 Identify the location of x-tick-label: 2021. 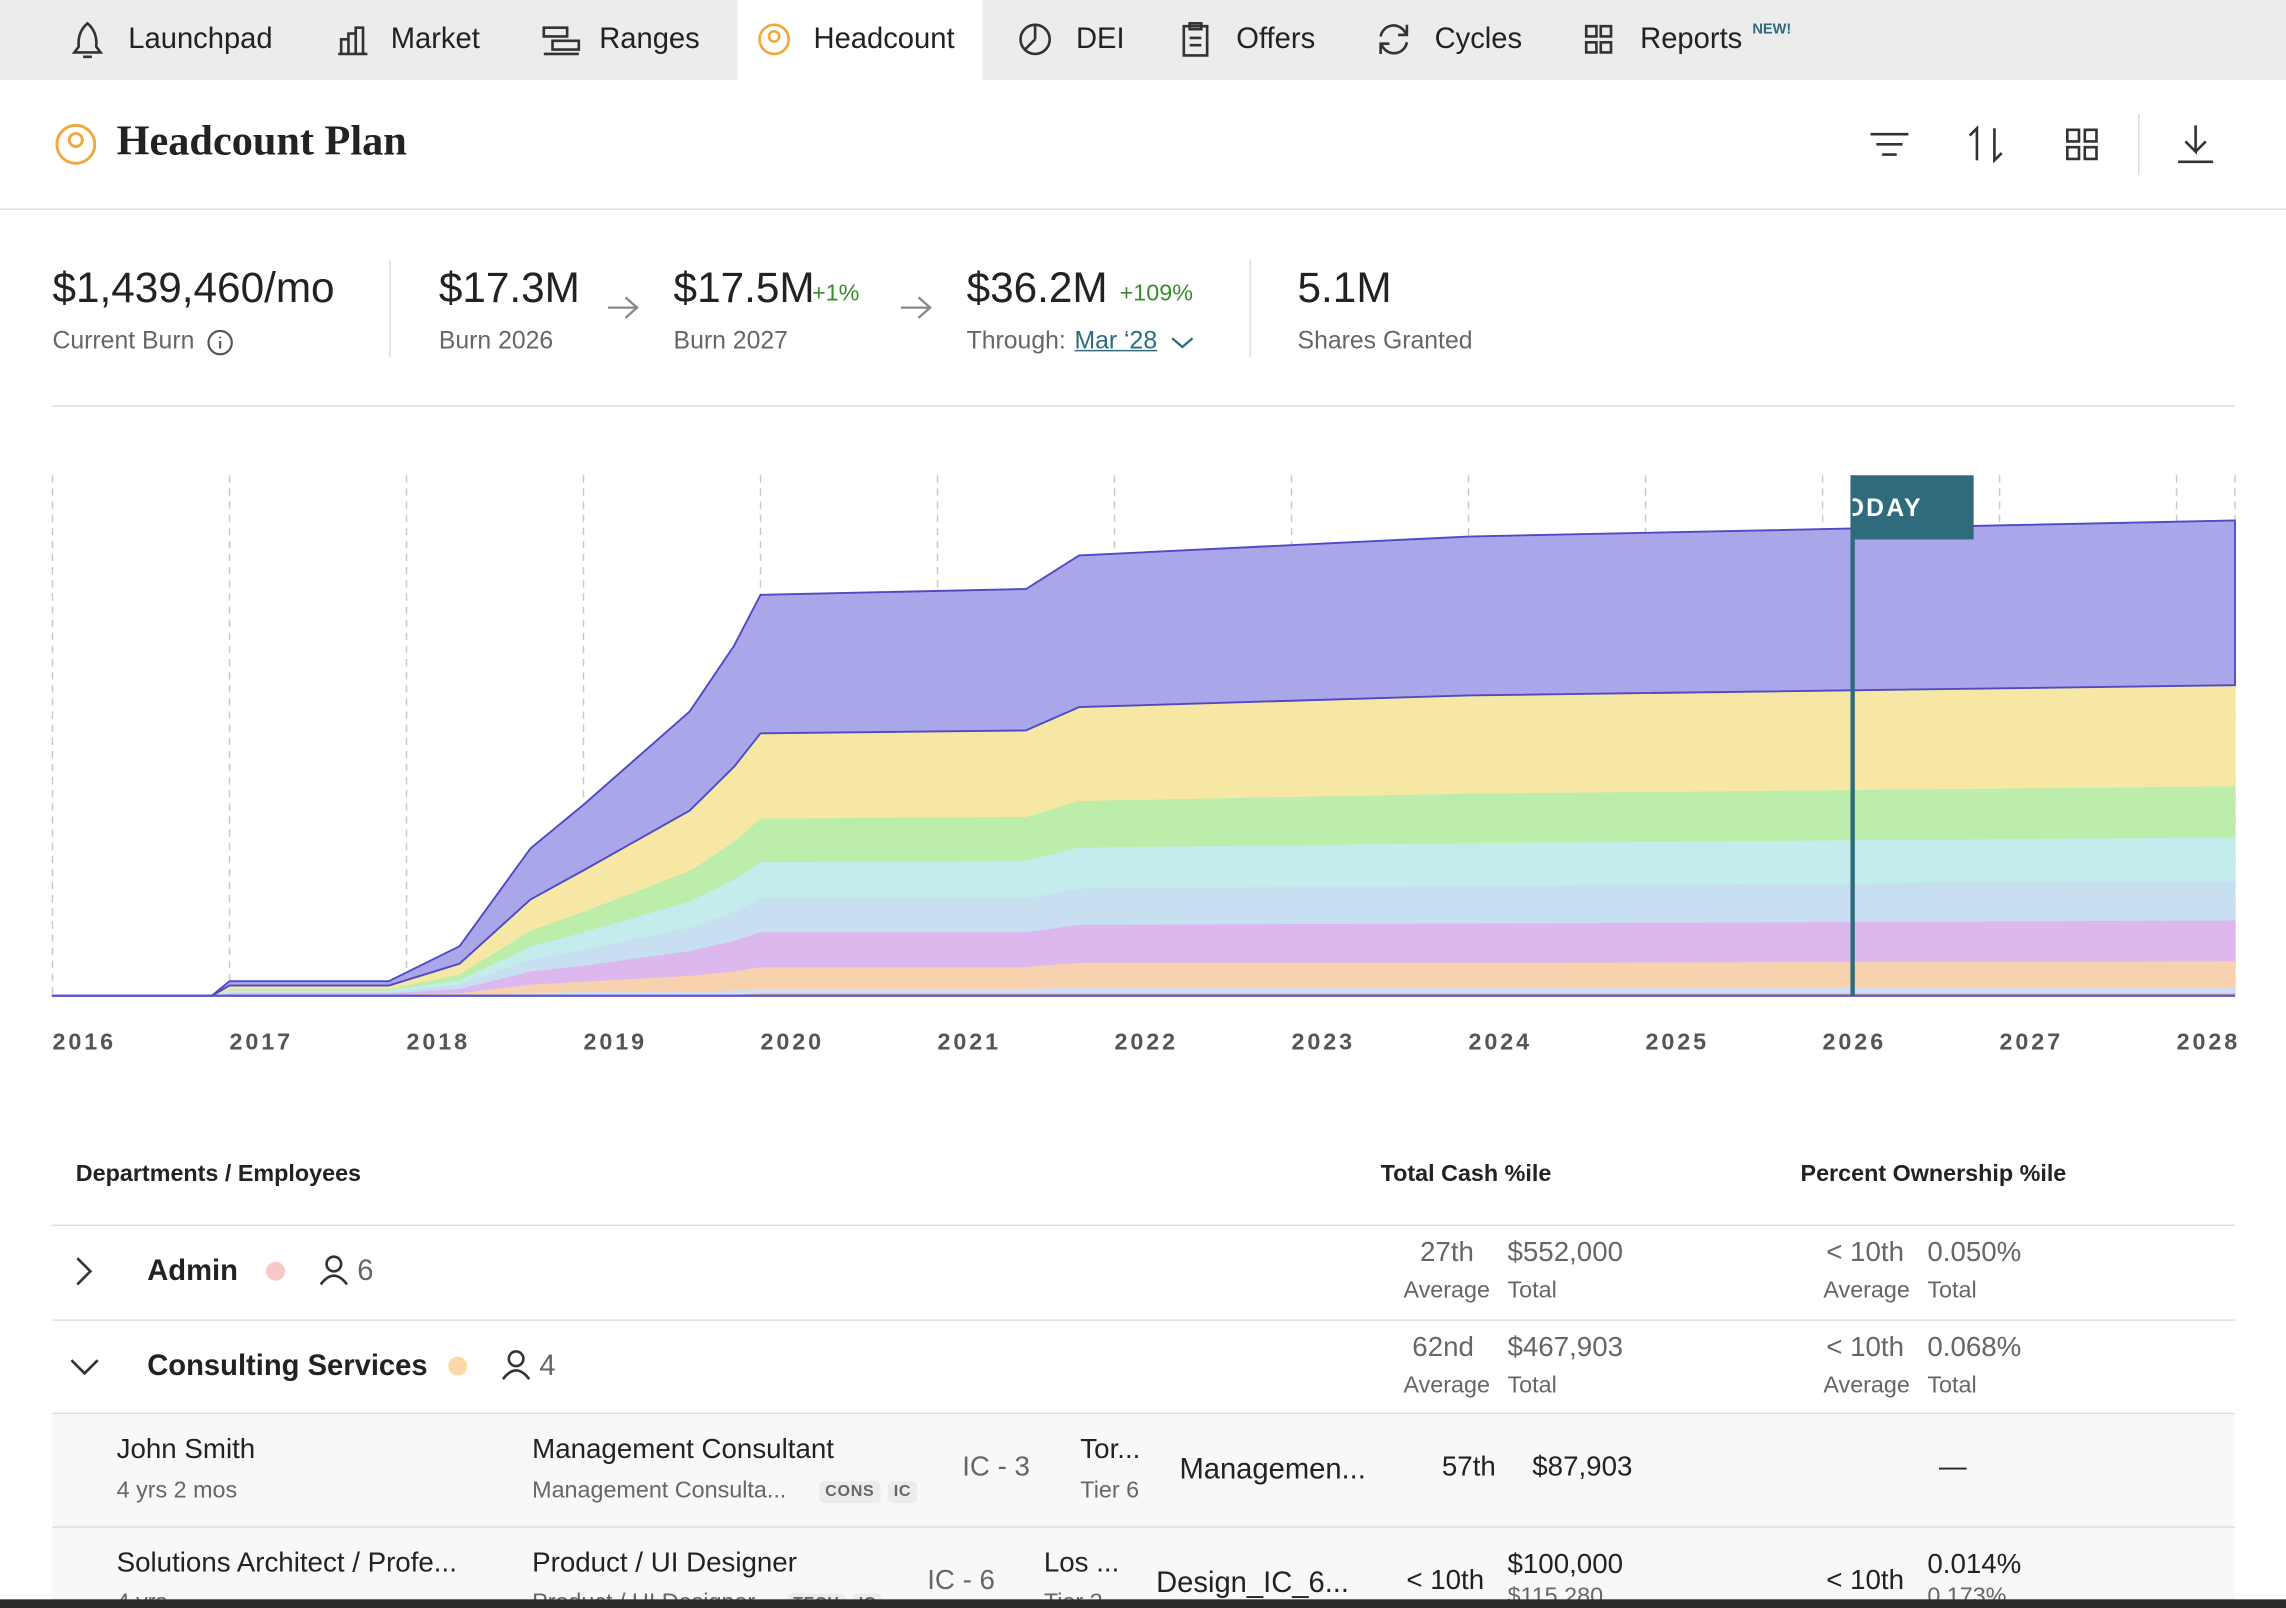
(970, 1042).